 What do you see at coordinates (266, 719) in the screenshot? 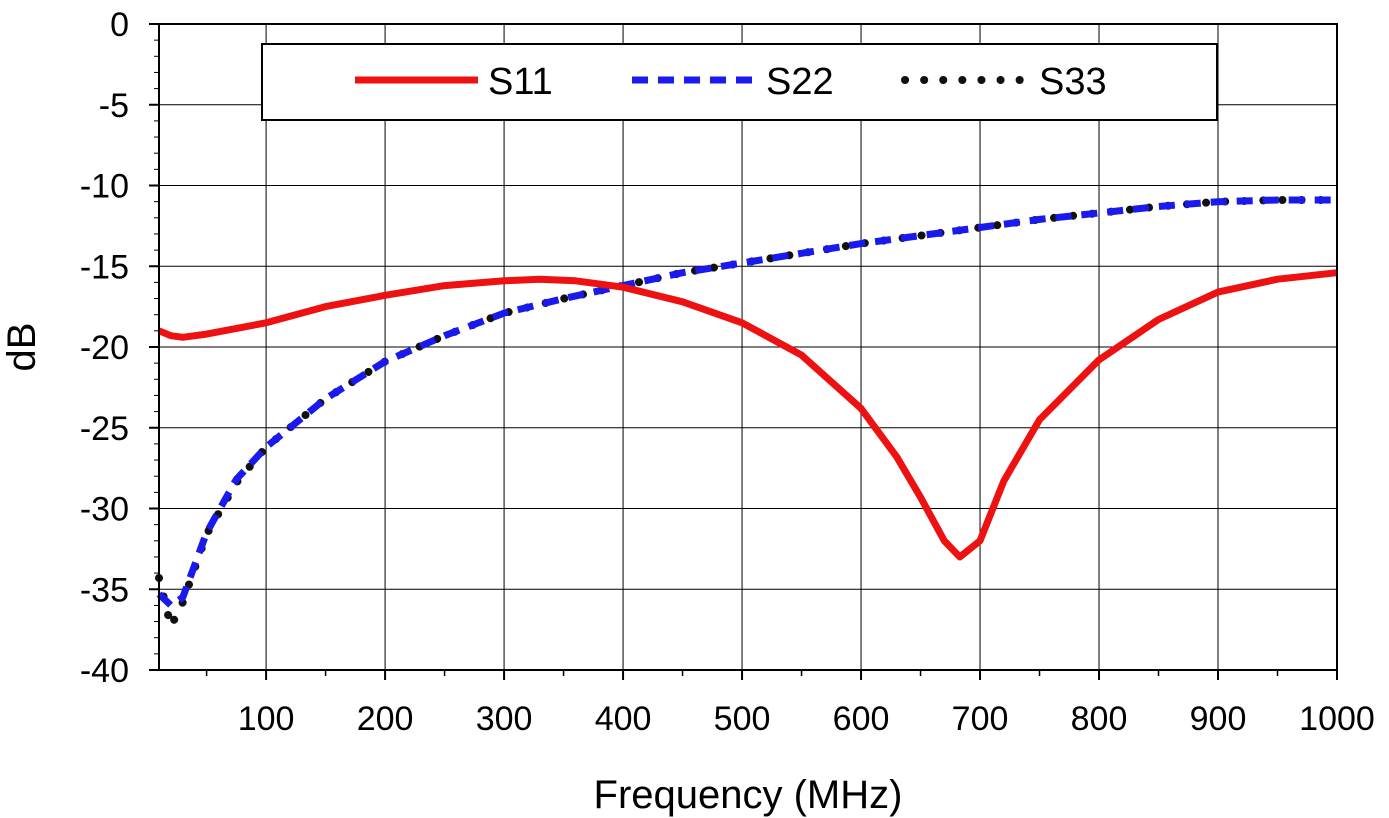
I see `x-tick-label: 100` at bounding box center [266, 719].